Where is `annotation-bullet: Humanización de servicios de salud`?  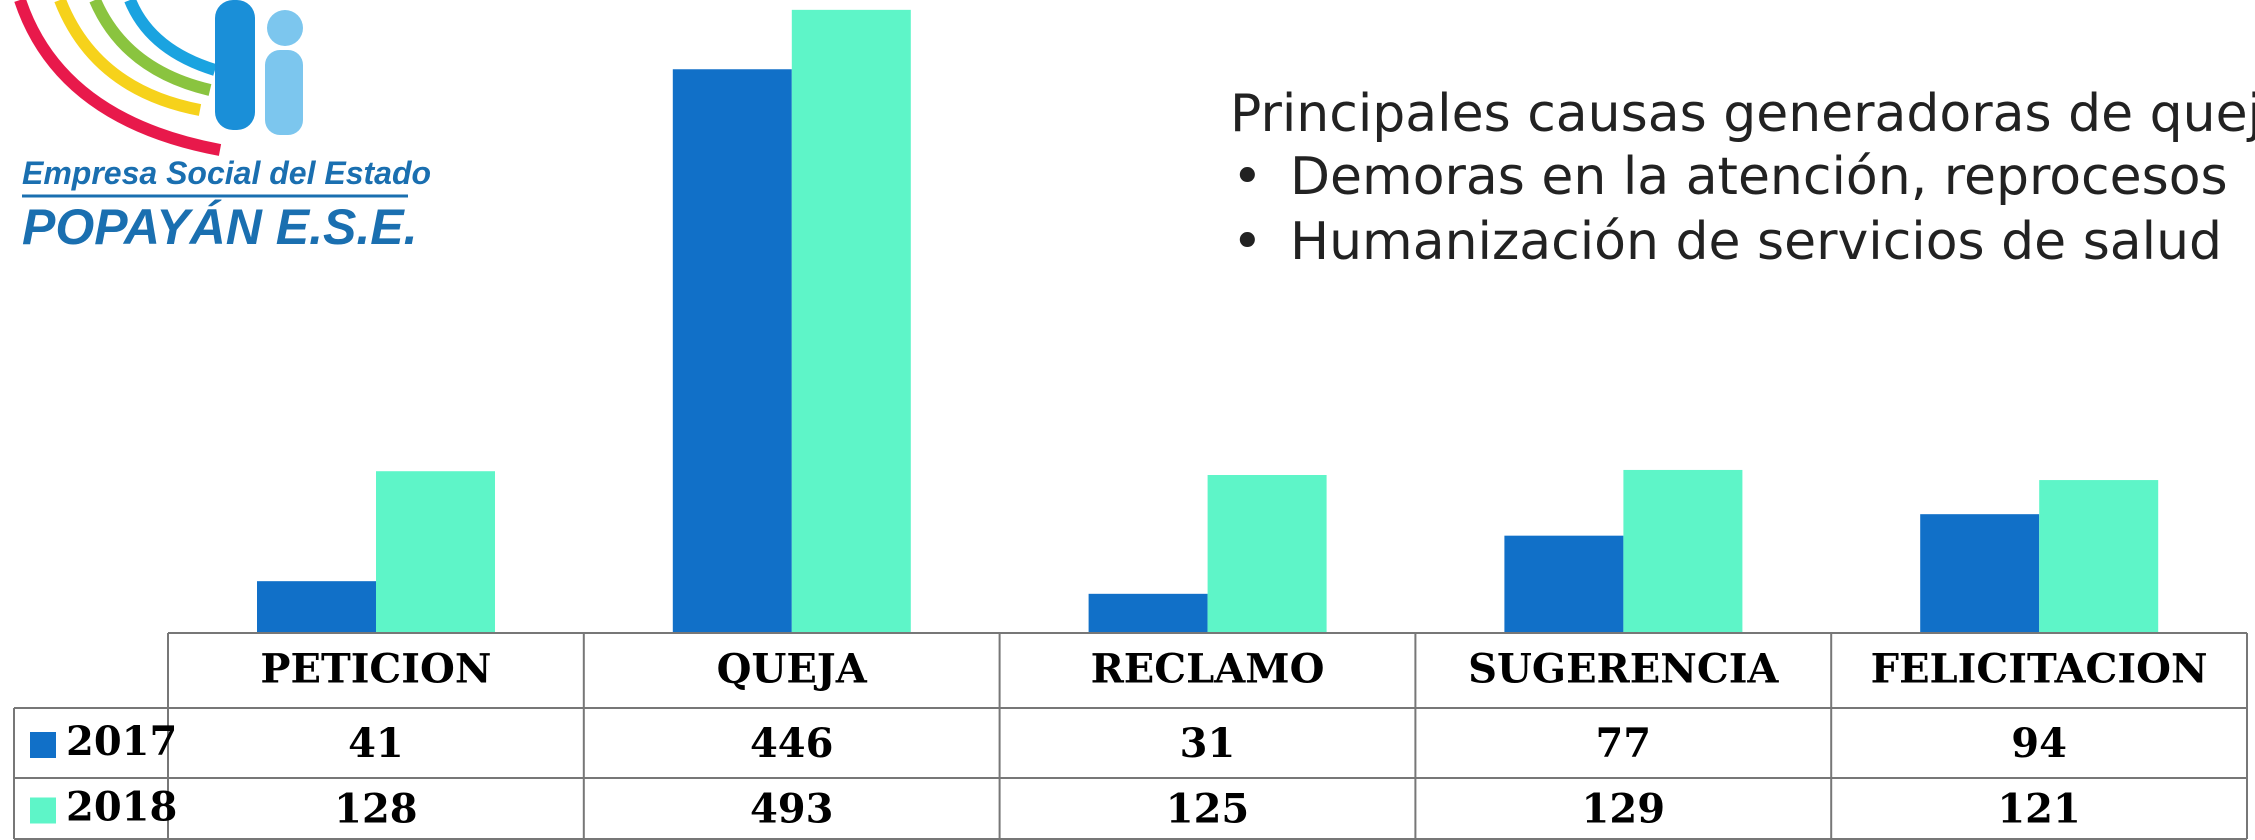
annotation-bullet: Humanización de servicios de salud is located at coordinates (1756, 242).